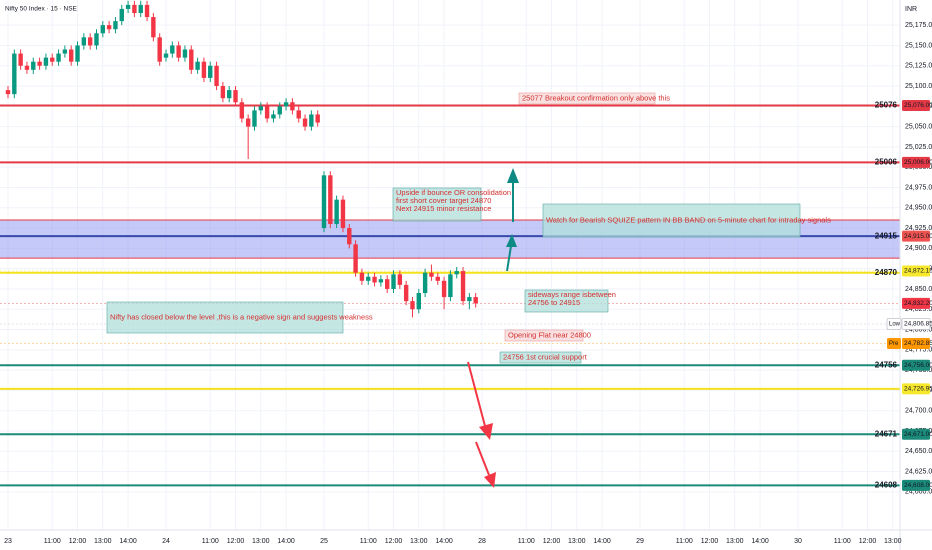  What do you see at coordinates (554, 302) in the screenshot?
I see `annotation-text: 24756 to 24915` at bounding box center [554, 302].